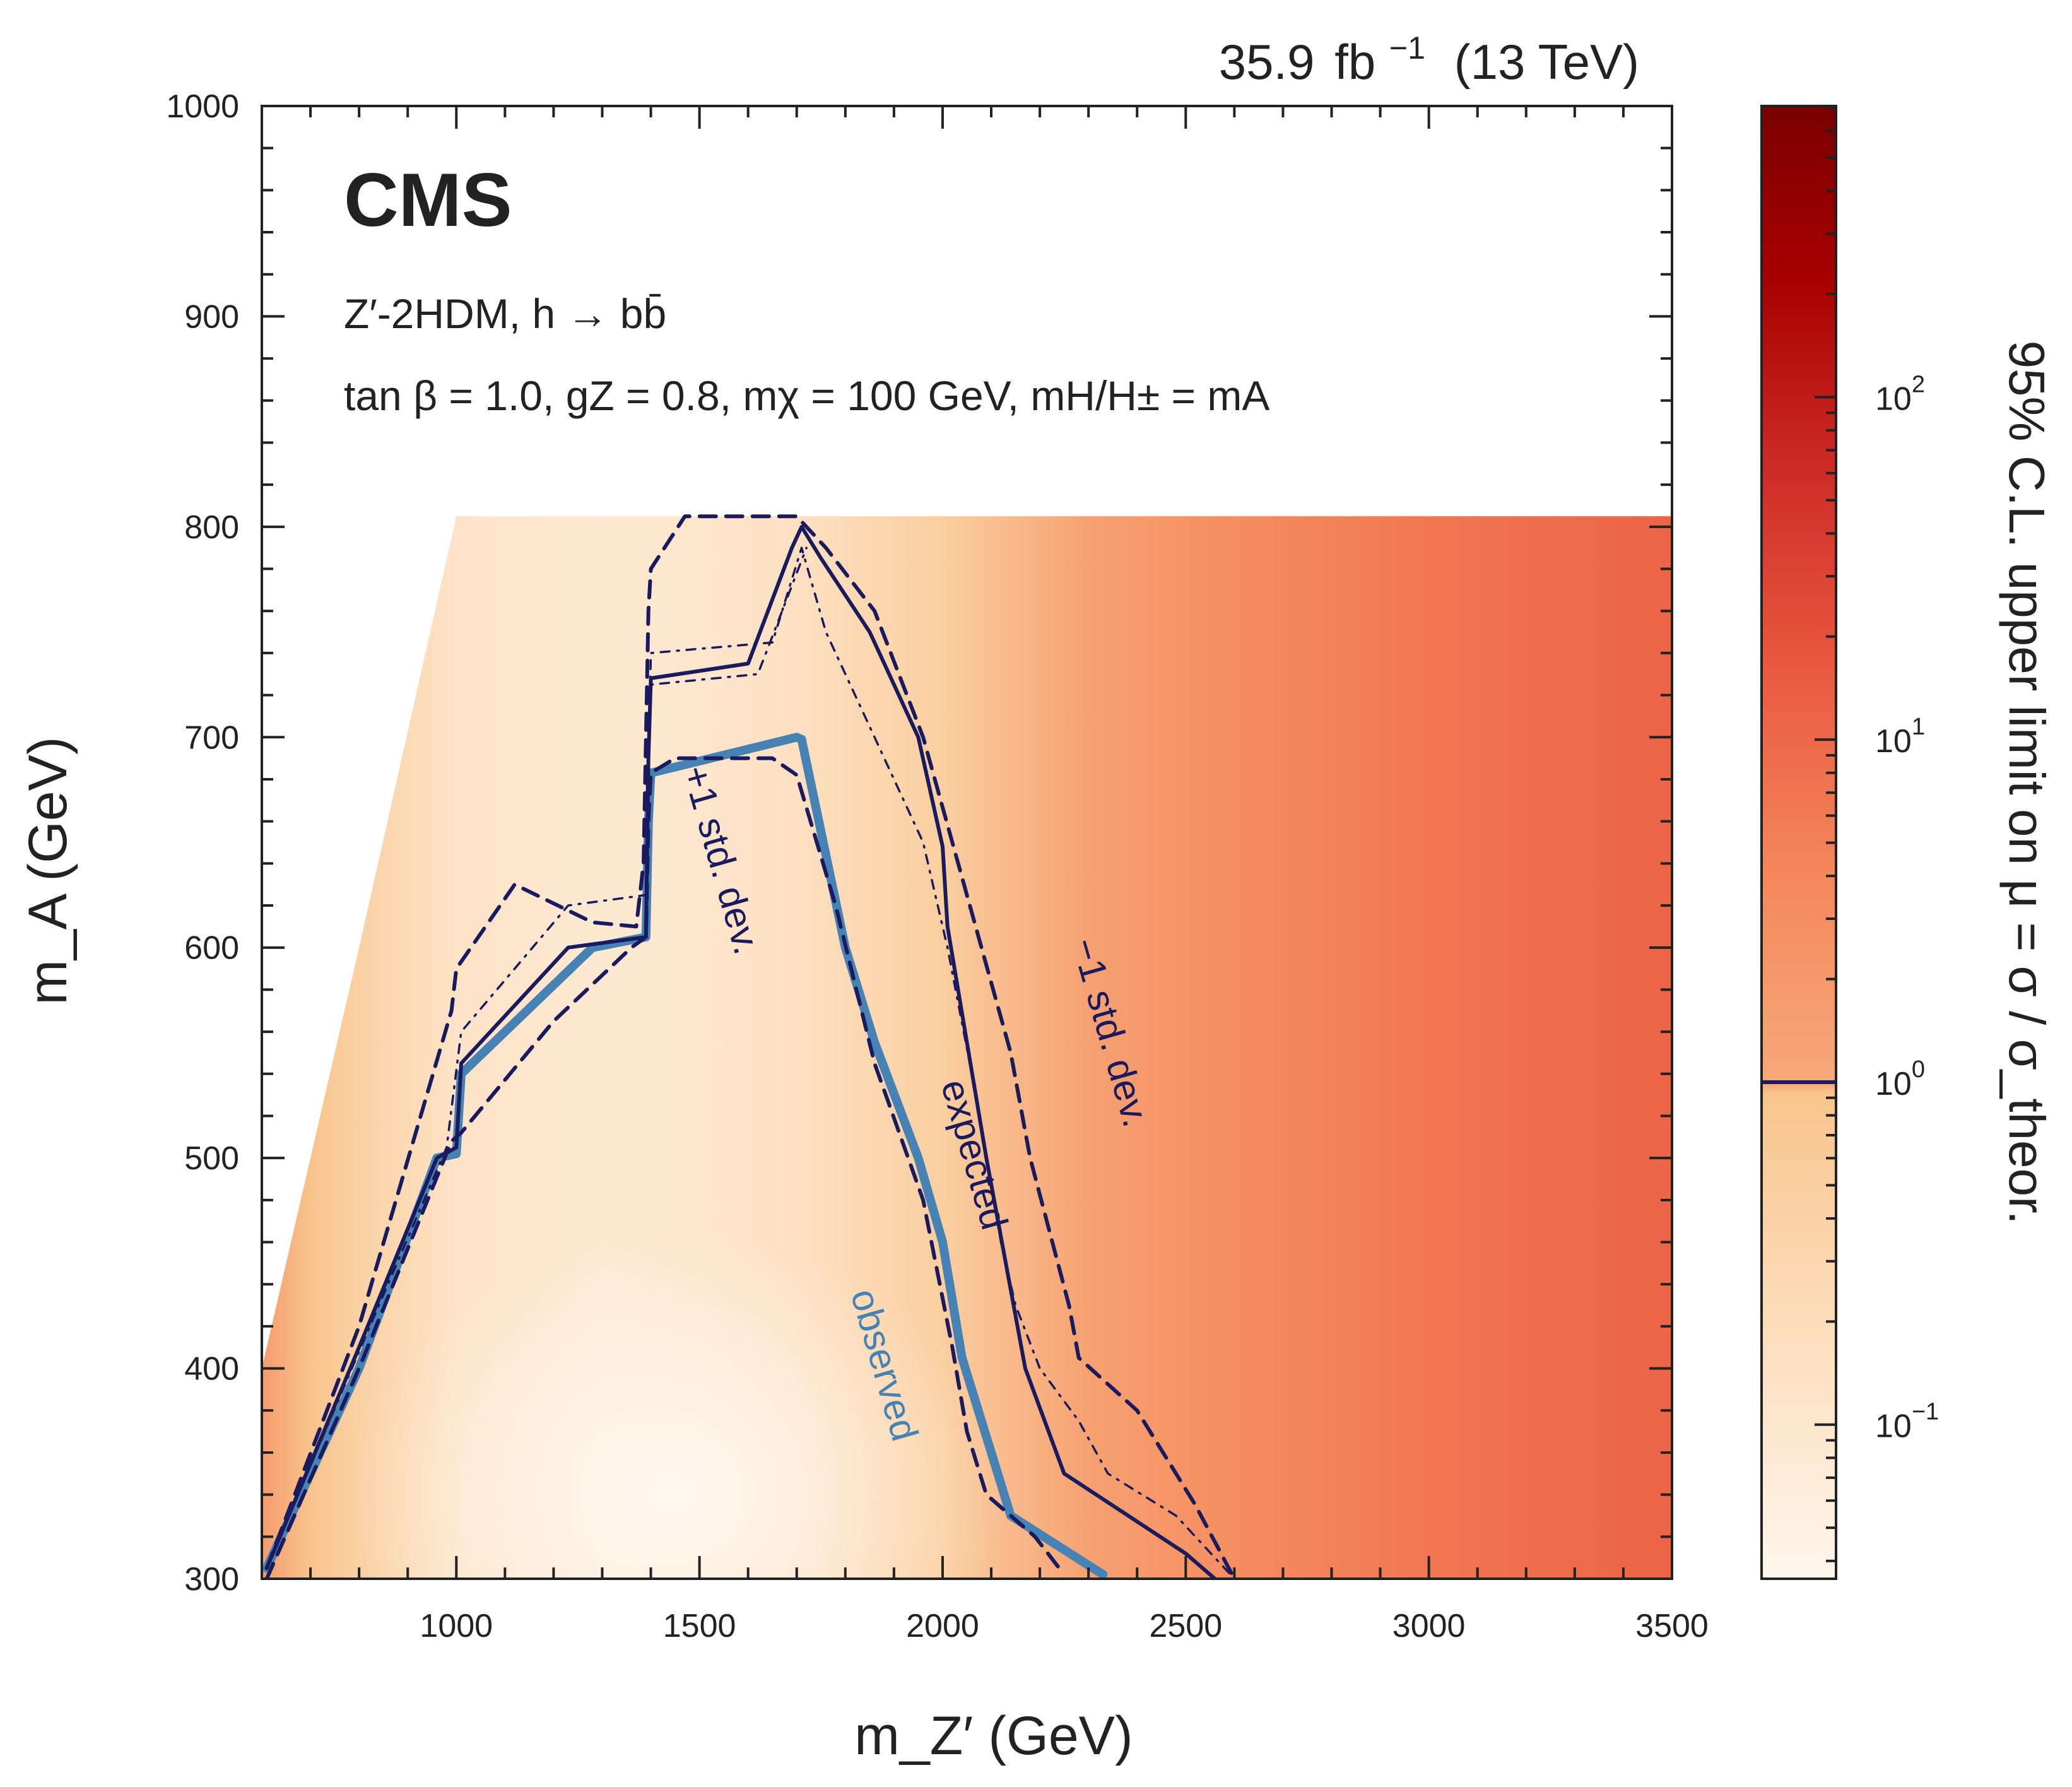 The image size is (2072, 1787). I want to click on x-tick-label: 2500, so click(1185, 1626).